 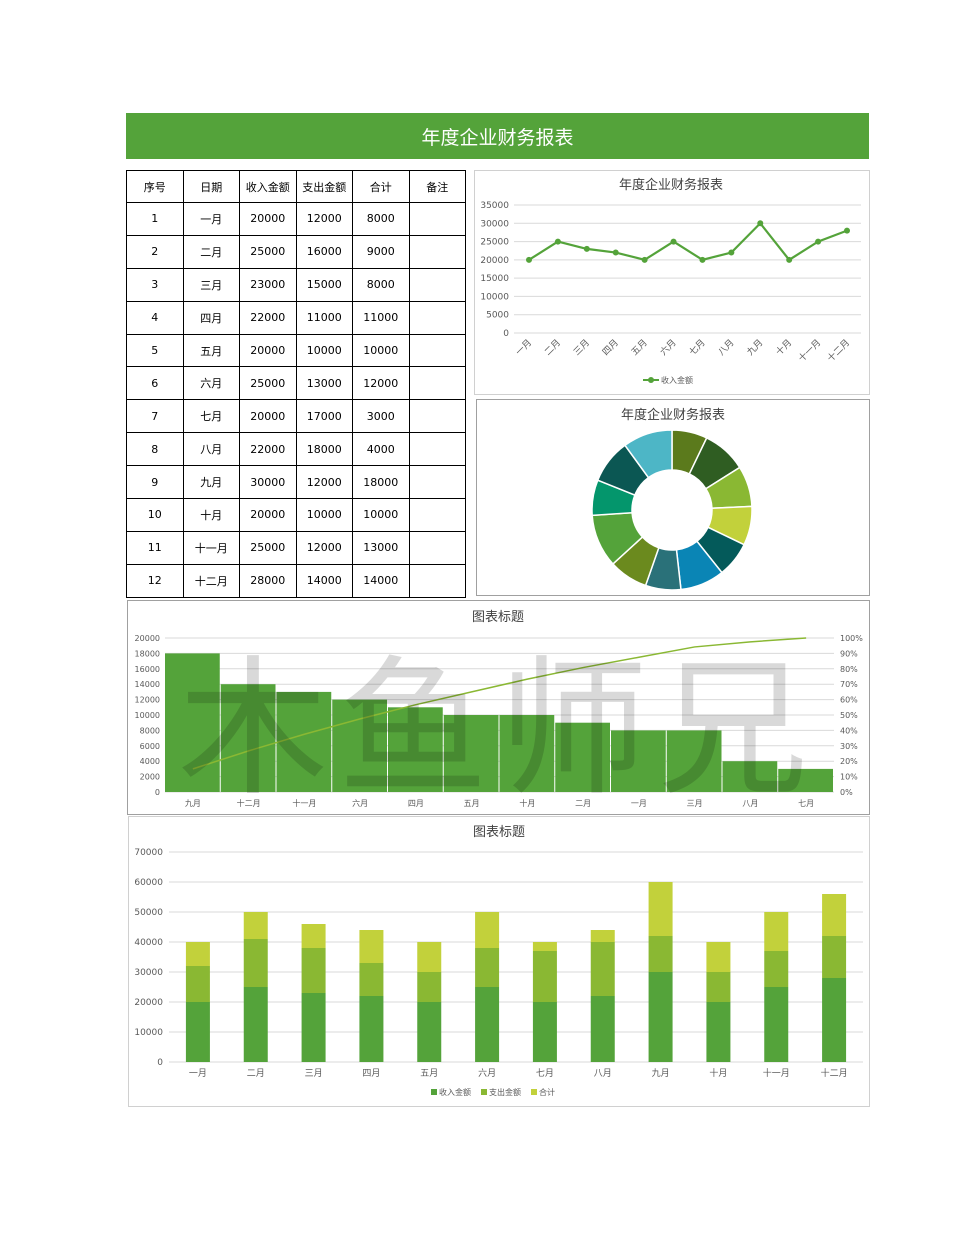 I want to click on table-cell: 22000, so click(x=268, y=317).